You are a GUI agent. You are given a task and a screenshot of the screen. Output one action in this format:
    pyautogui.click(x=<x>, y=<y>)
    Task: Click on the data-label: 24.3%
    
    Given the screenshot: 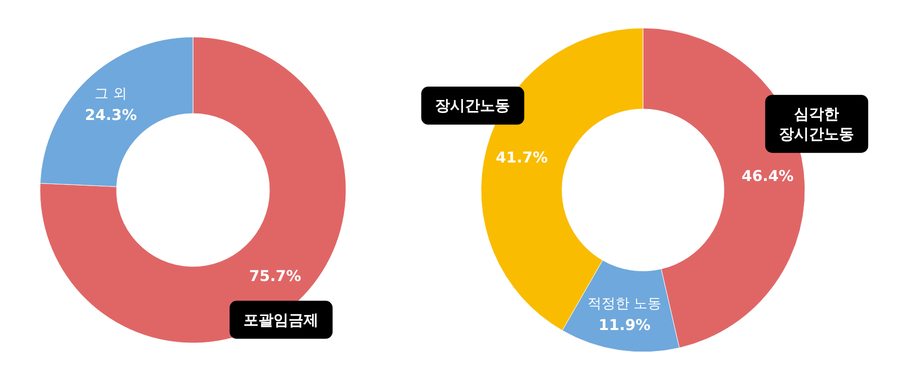 What is the action you would take?
    pyautogui.click(x=110, y=115)
    